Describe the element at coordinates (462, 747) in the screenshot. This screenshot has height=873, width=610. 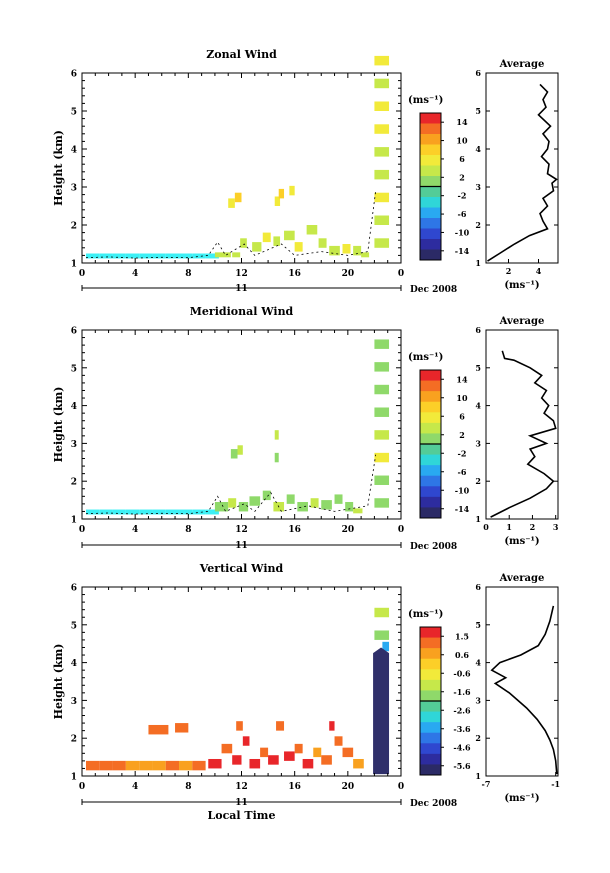
I see `colorbar-tick-label: -4.6` at that location.